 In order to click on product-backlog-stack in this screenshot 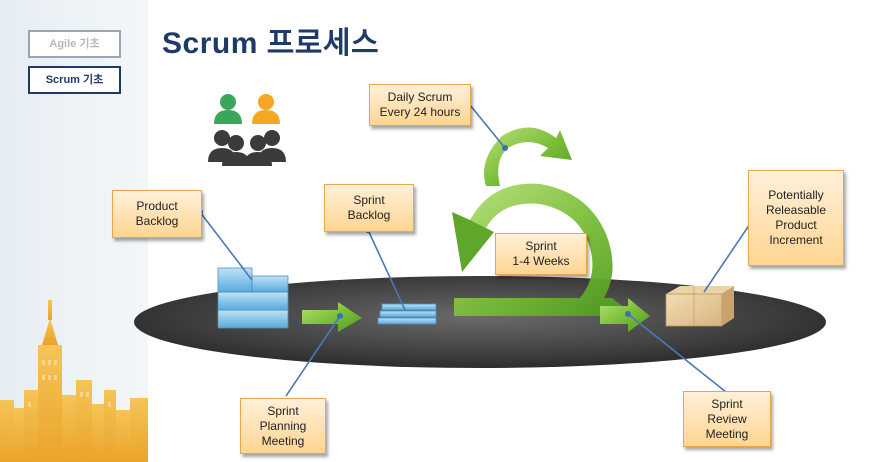, I will do `click(253, 298)`.